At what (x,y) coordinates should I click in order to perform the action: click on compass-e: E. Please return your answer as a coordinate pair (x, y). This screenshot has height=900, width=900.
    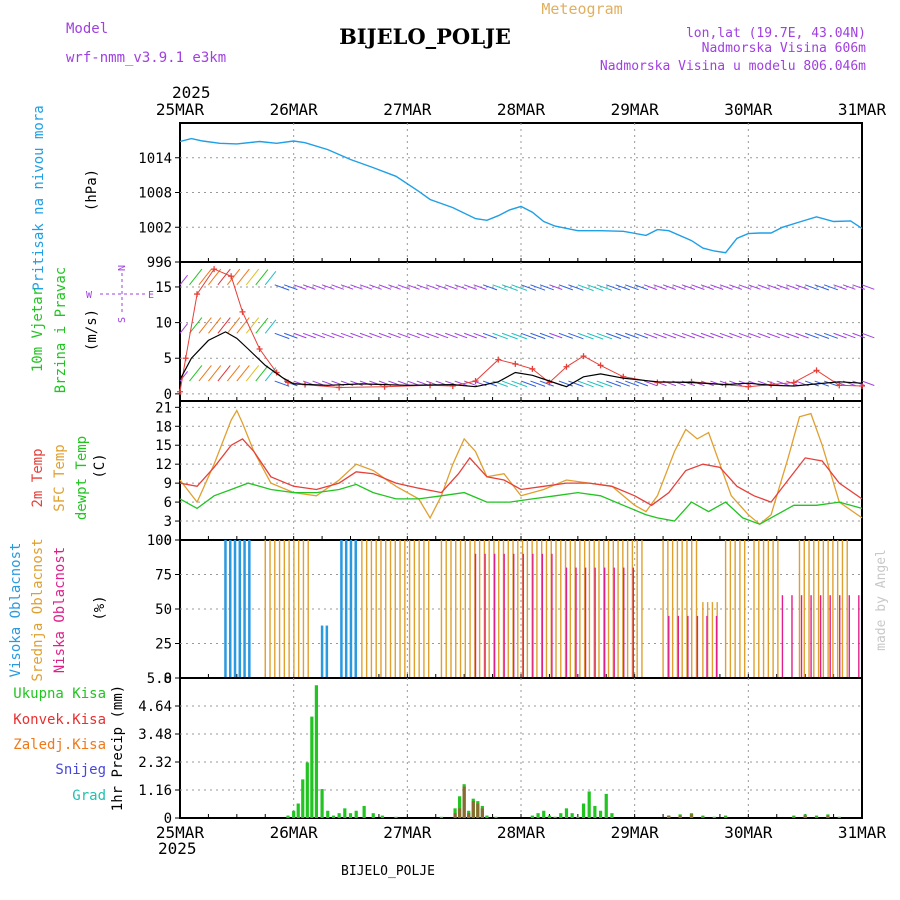
    Looking at the image, I should click on (151, 295).